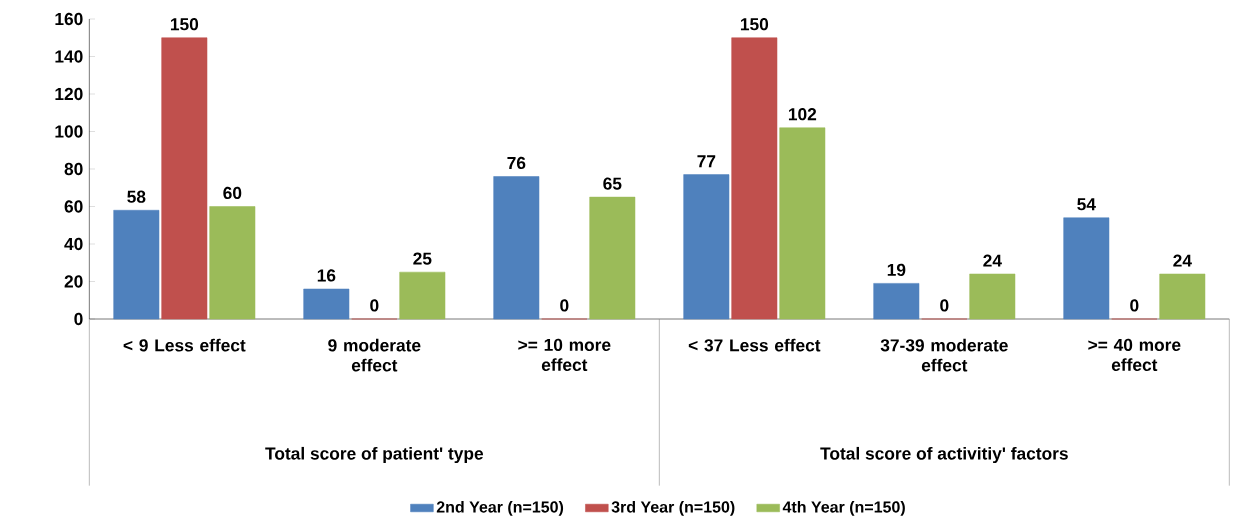 This screenshot has width=1240, height=519. Describe the element at coordinates (326, 275) in the screenshot. I see `data-label: 16` at that location.